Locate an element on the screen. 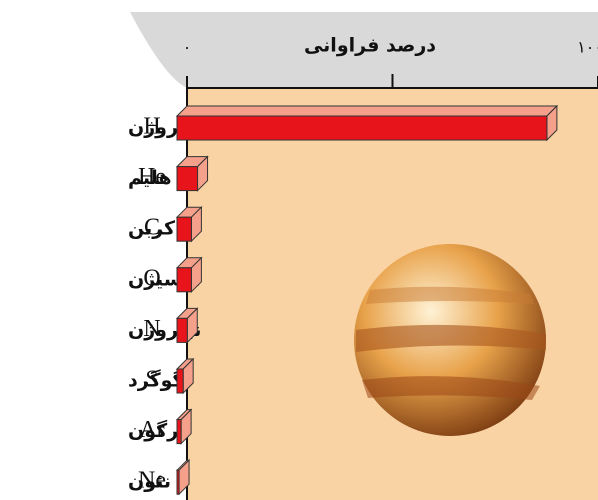  element-symbol: Ne is located at coordinates (152, 481).